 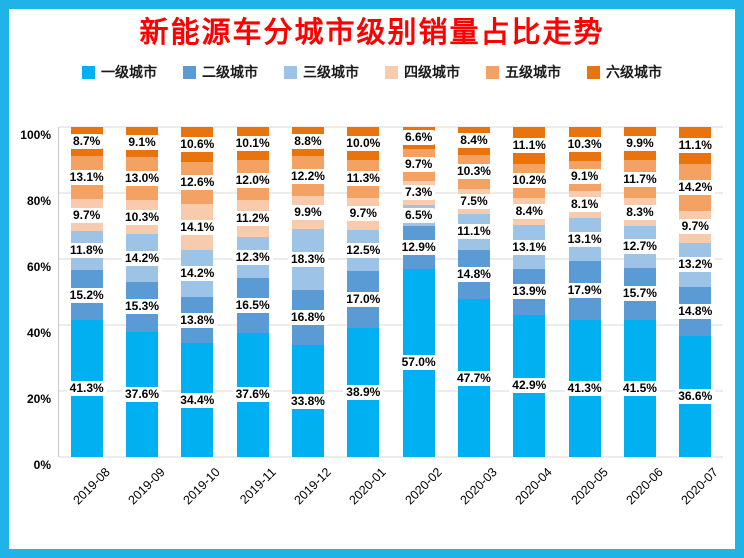 I want to click on y-tick-label: 60%, so click(x=38, y=267).